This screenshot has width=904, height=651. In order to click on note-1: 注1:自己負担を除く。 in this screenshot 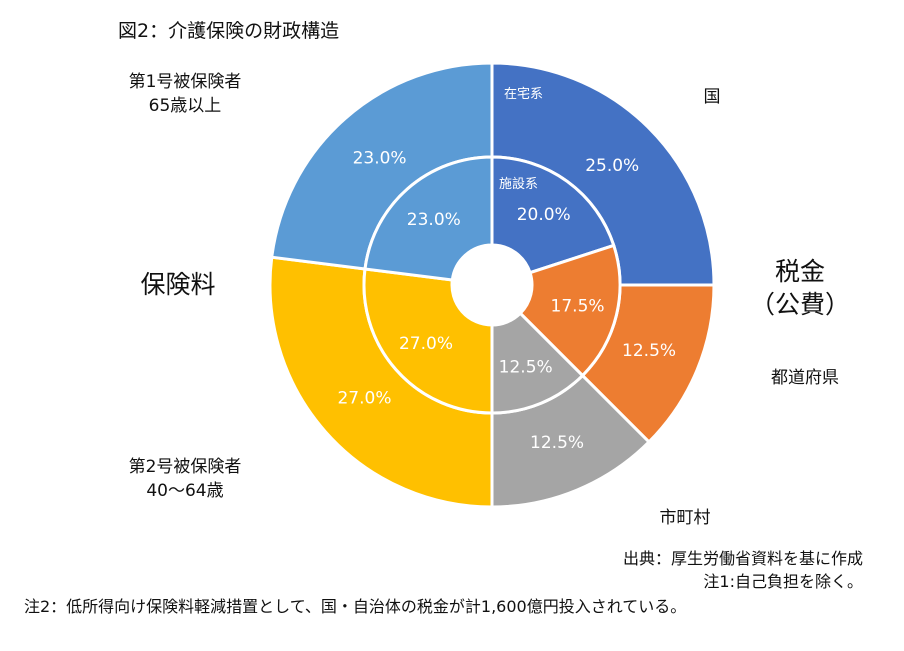, I will do `click(783, 581)`.